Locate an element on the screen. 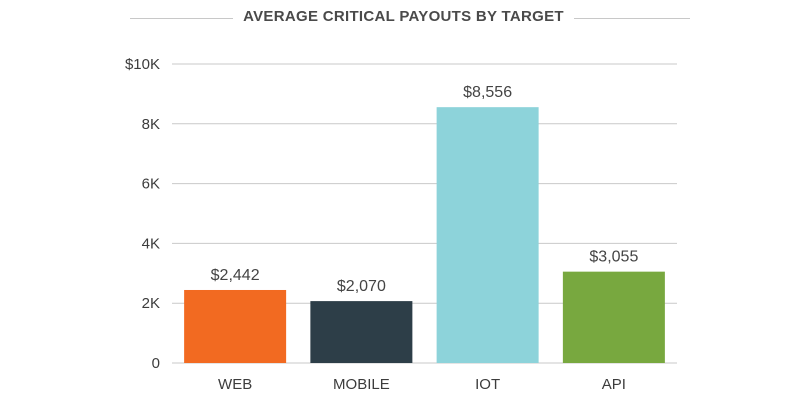 The width and height of the screenshot is (807, 403). y-tick-label-4: 8K is located at coordinates (151, 124).